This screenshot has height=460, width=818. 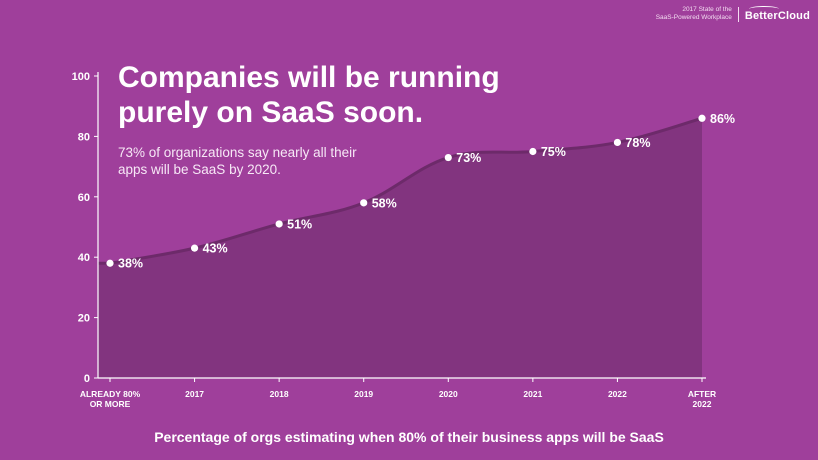 I want to click on report-title: 2017 State of the SaaS-Powered Workplace, so click(x=694, y=14).